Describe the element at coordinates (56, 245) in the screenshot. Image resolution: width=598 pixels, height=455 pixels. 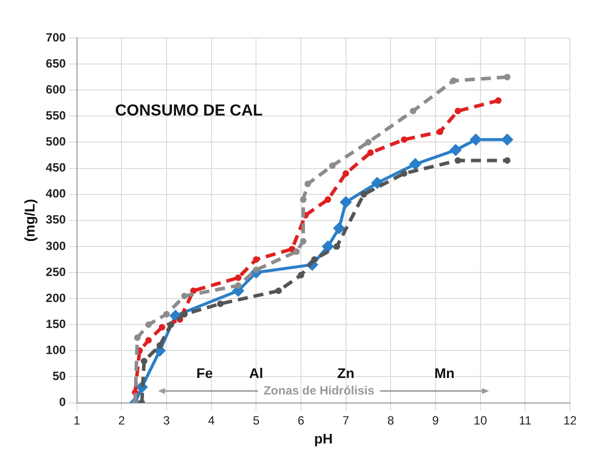
I see `y-tick-label: 300` at that location.